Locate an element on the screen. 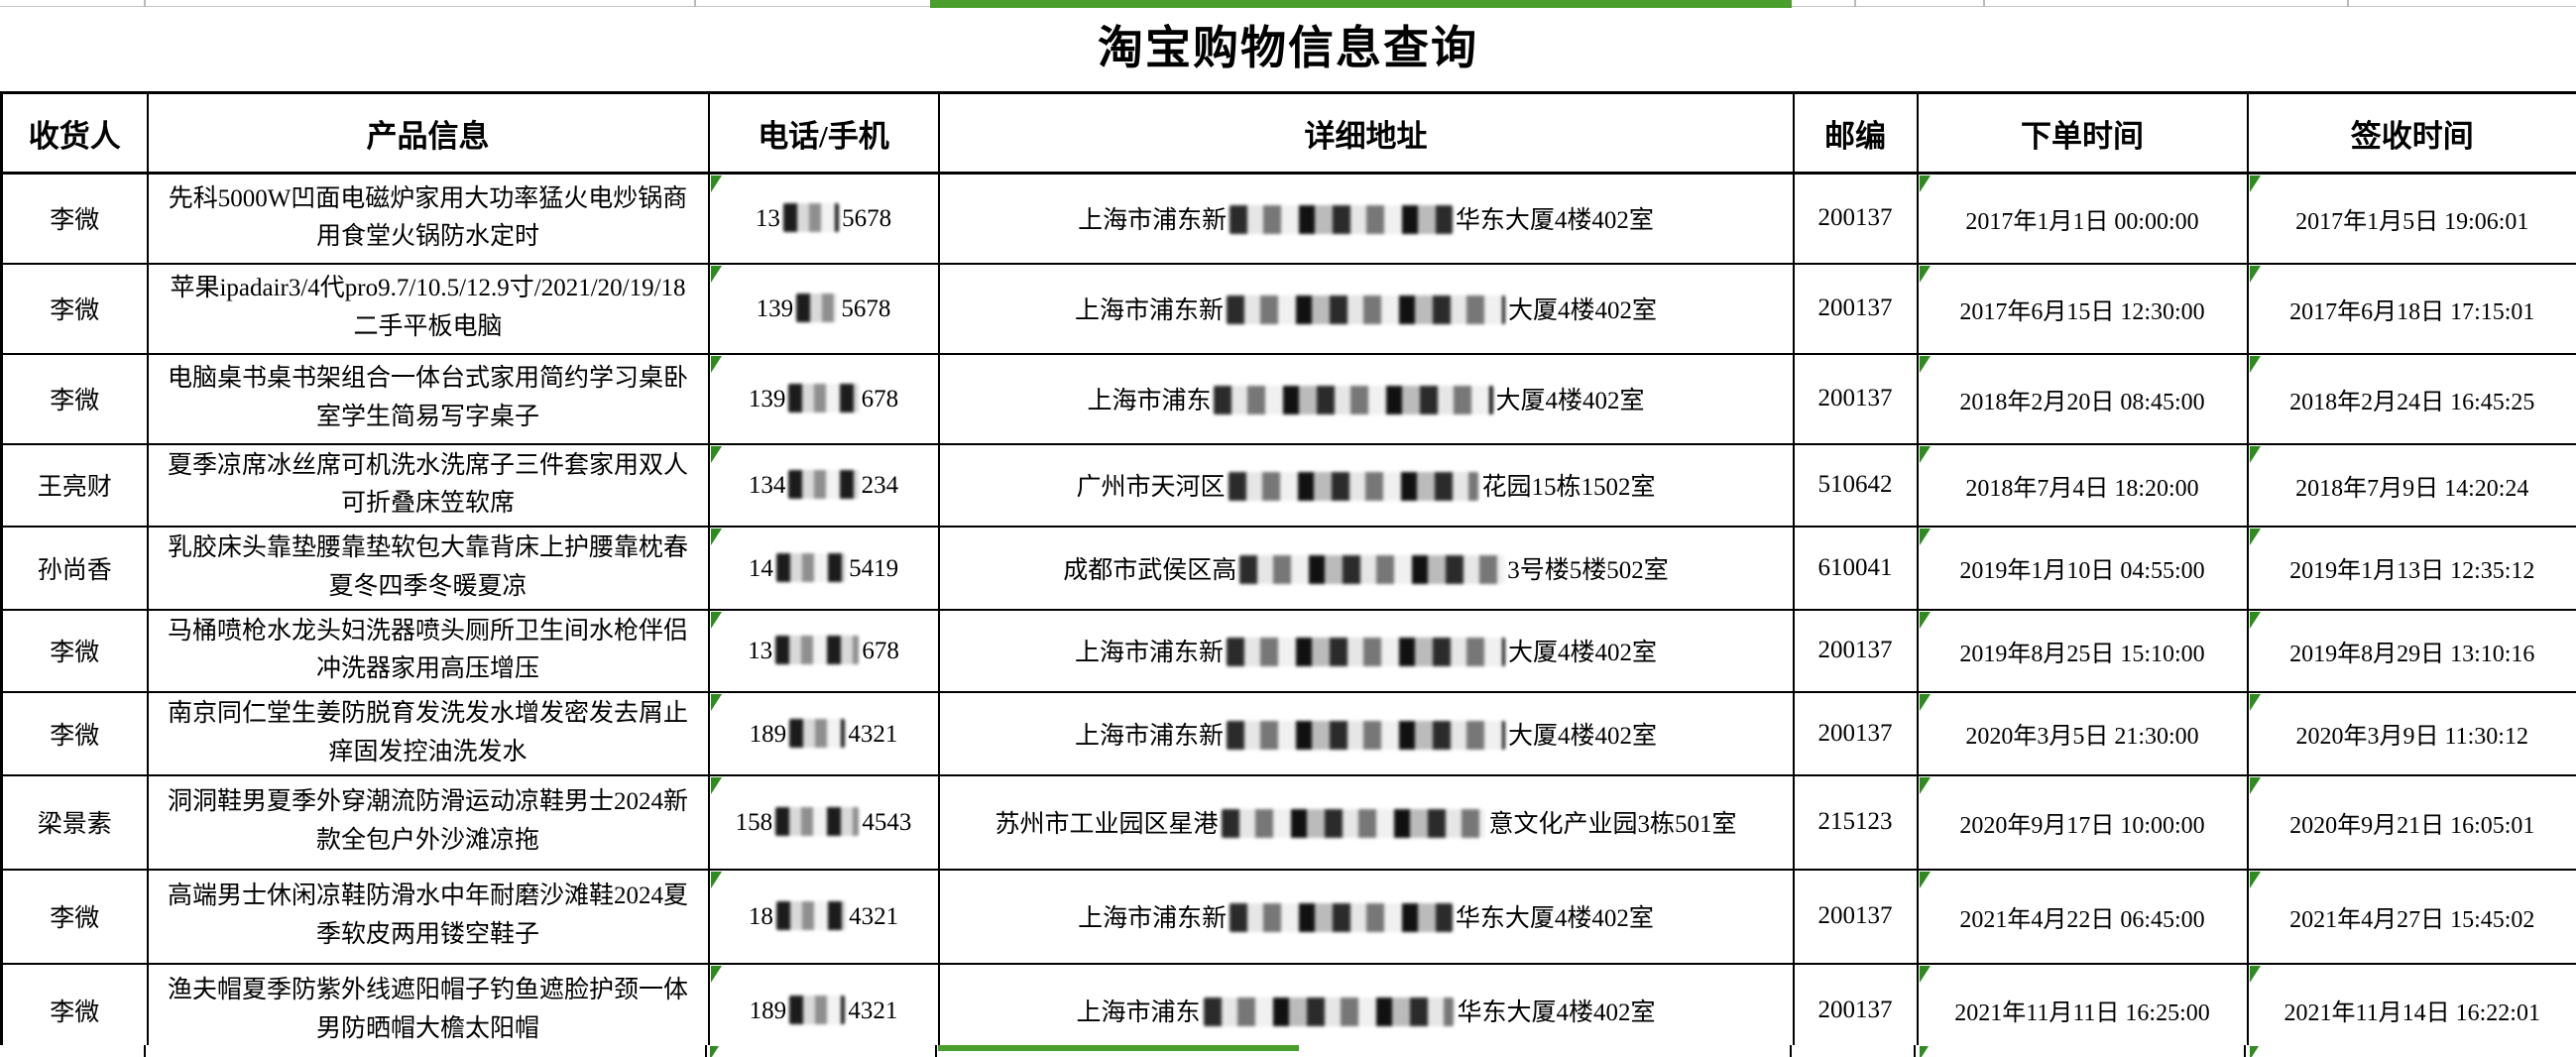  sign-time-value: 2018年2月24日 16:45:25 is located at coordinates (2412, 402).